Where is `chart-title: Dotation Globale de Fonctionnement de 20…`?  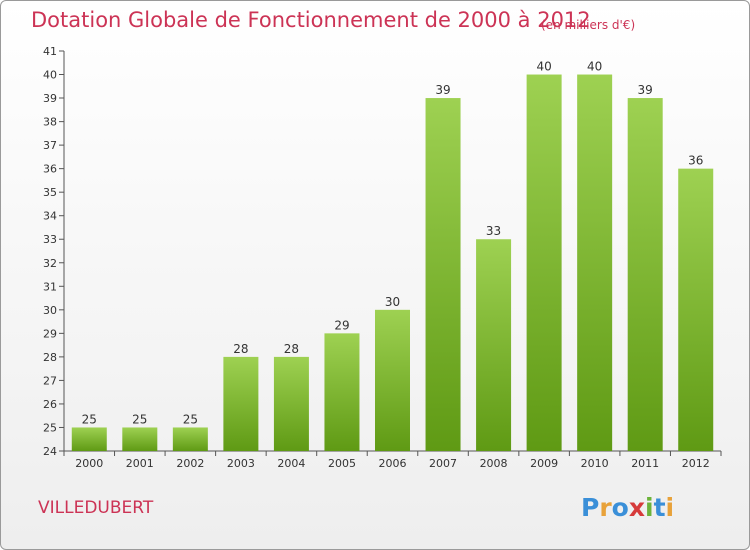
chart-title: Dotation Globale de Fonctionnement de 20… is located at coordinates (311, 20).